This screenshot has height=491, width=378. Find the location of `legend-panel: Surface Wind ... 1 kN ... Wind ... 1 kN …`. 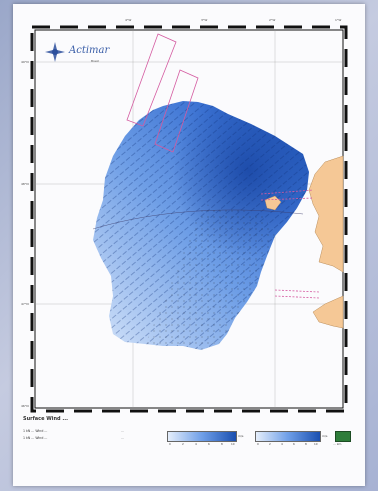

legend-panel: Surface Wind ... 1 kN ... Wind ... 1 kN … is located at coordinates (189, 445).